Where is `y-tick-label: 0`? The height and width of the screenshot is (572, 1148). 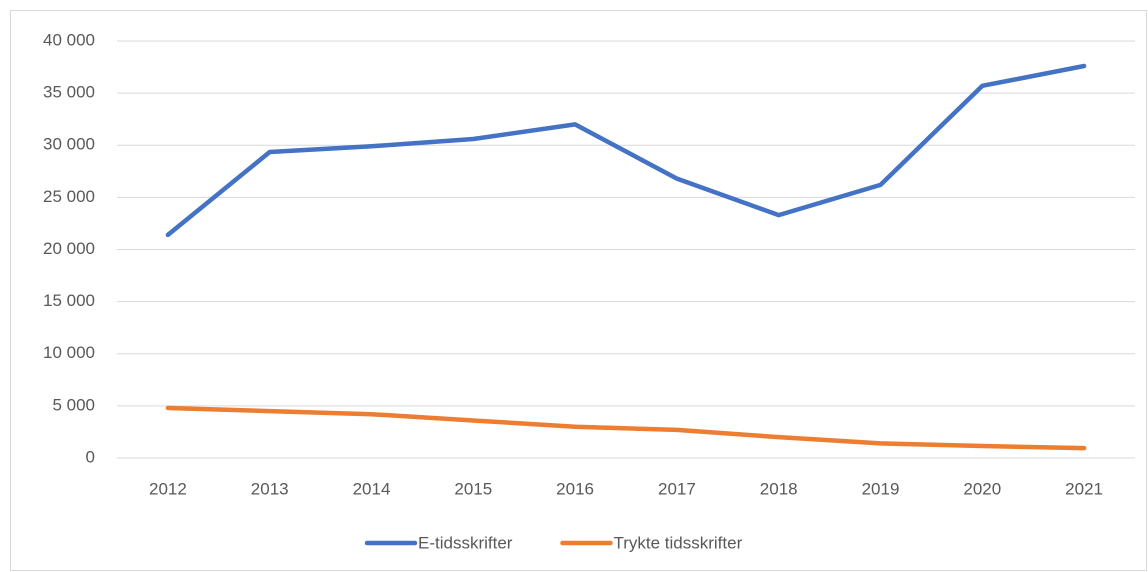 y-tick-label: 0 is located at coordinates (90, 456).